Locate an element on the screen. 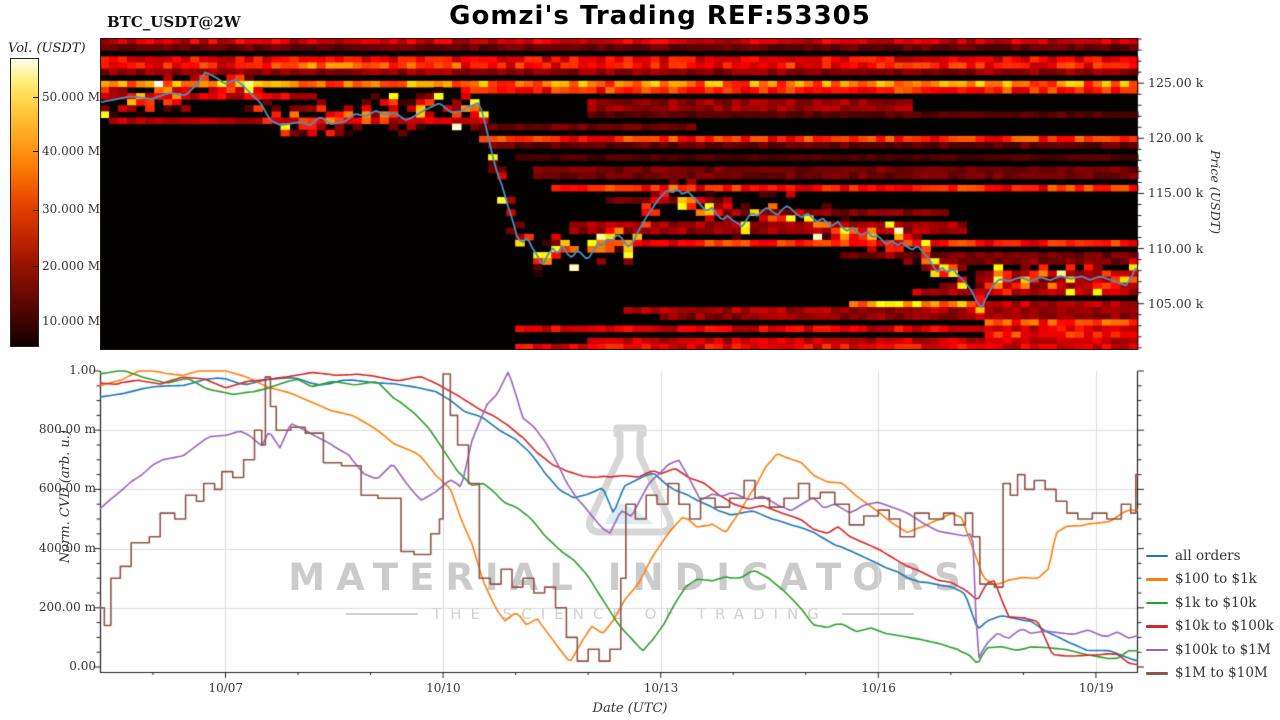 The height and width of the screenshot is (720, 1280). legend-item: $1M to $10M is located at coordinates (1210, 674).